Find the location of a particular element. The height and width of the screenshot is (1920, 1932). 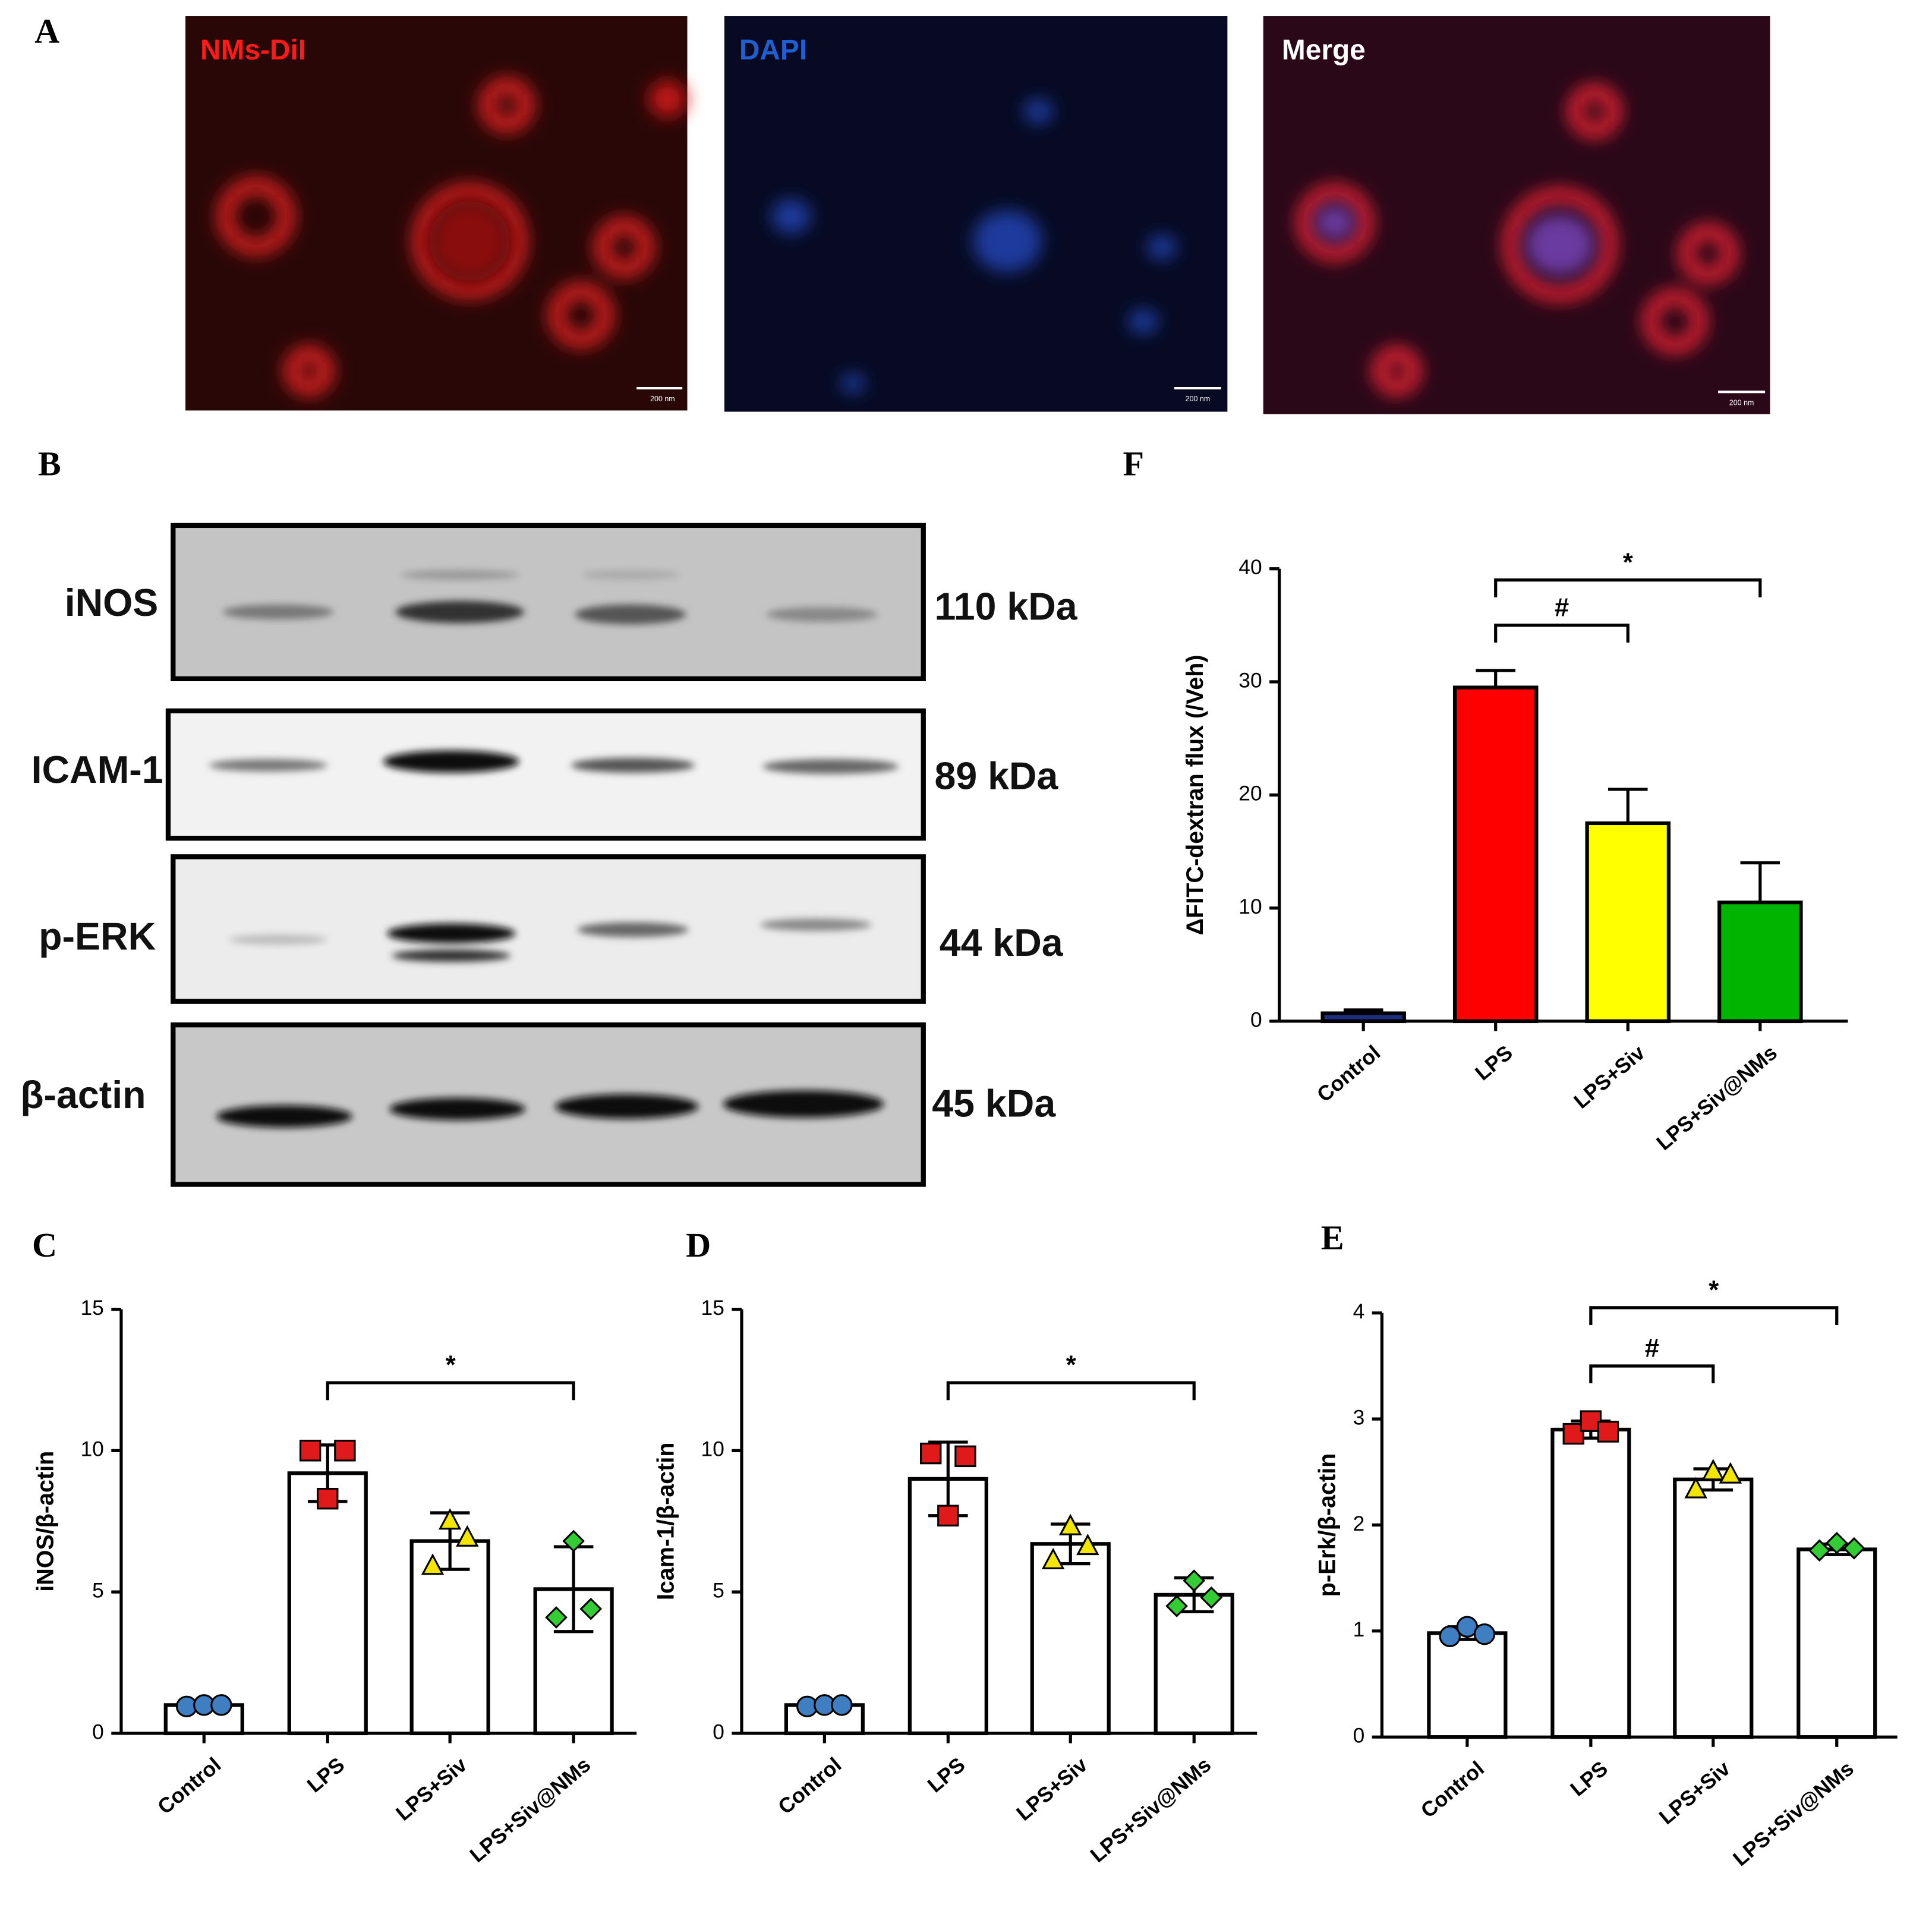

micrograph-red: NMs-DiI 200 nm is located at coordinates (436, 214).